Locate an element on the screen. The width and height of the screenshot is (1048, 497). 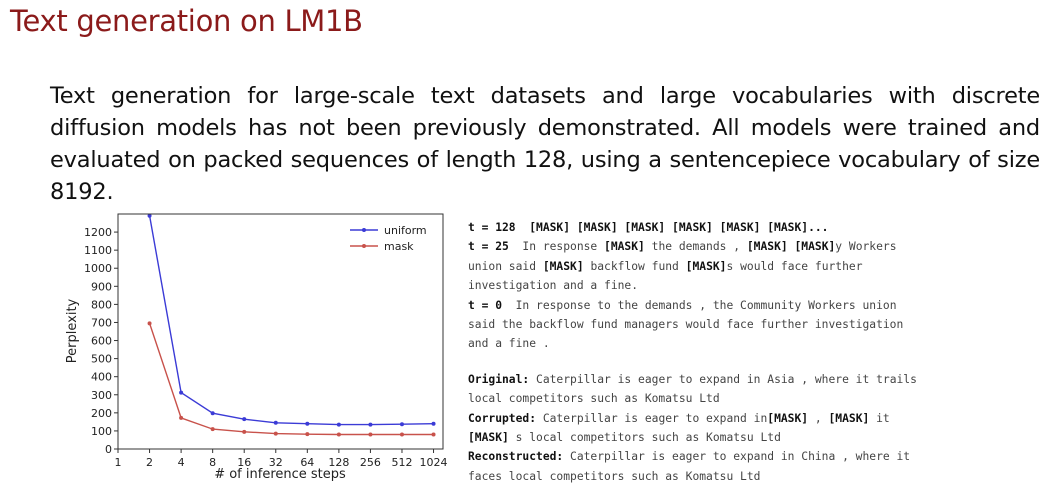
y-tick-label: 600 is located at coordinates (101, 341).